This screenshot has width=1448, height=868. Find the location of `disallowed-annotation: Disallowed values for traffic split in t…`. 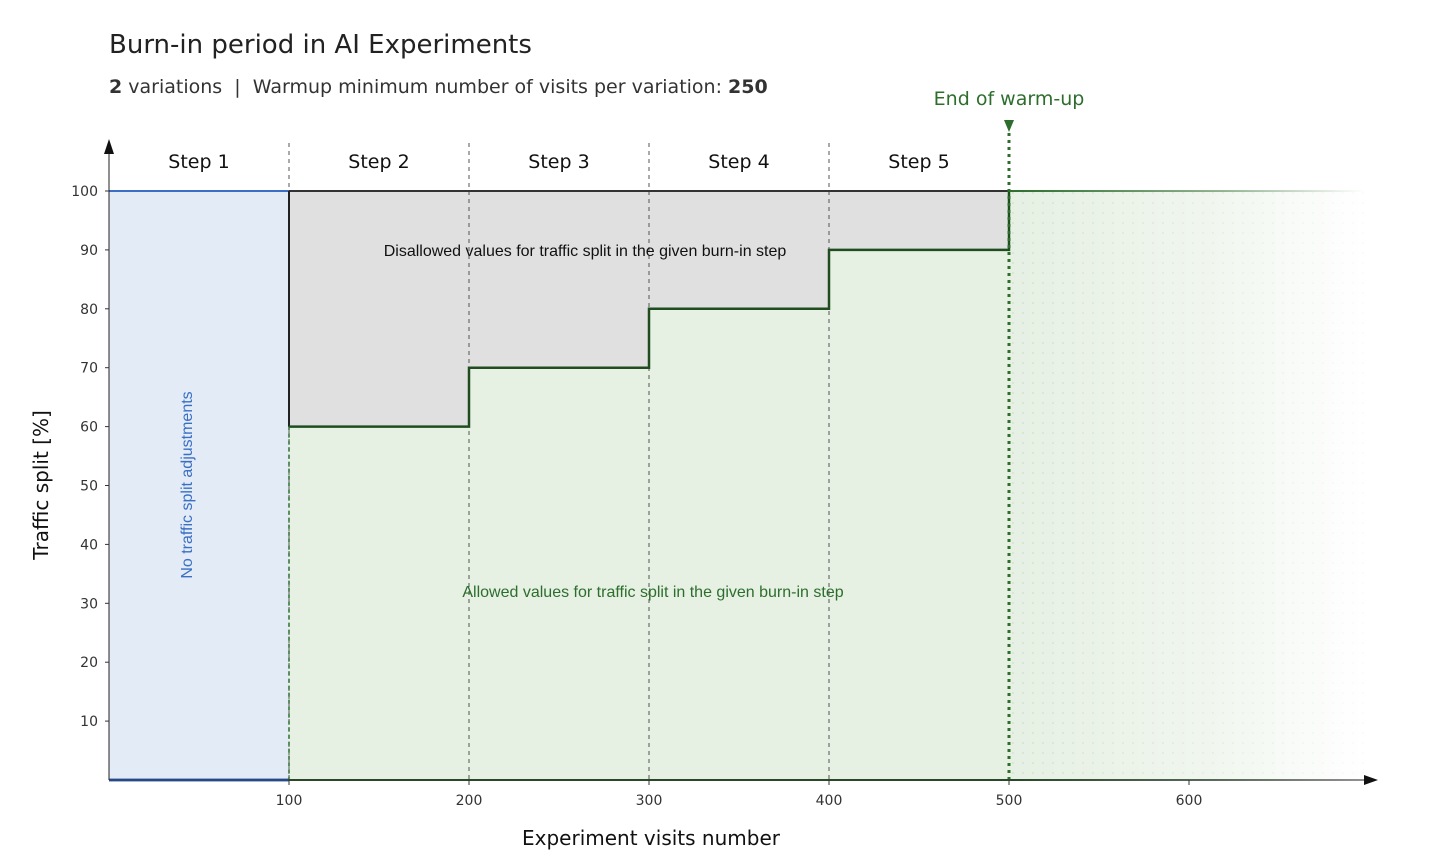

disallowed-annotation: Disallowed values for traffic split in t… is located at coordinates (585, 251).